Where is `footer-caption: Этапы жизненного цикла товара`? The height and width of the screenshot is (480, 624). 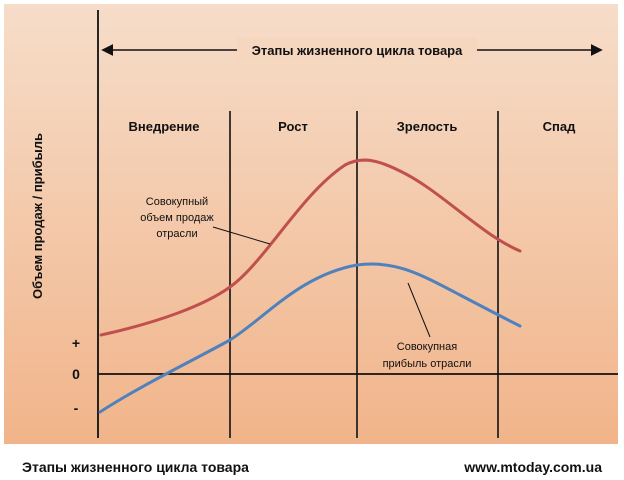
footer-caption: Этапы жизненного цикла товара is located at coordinates (135, 467).